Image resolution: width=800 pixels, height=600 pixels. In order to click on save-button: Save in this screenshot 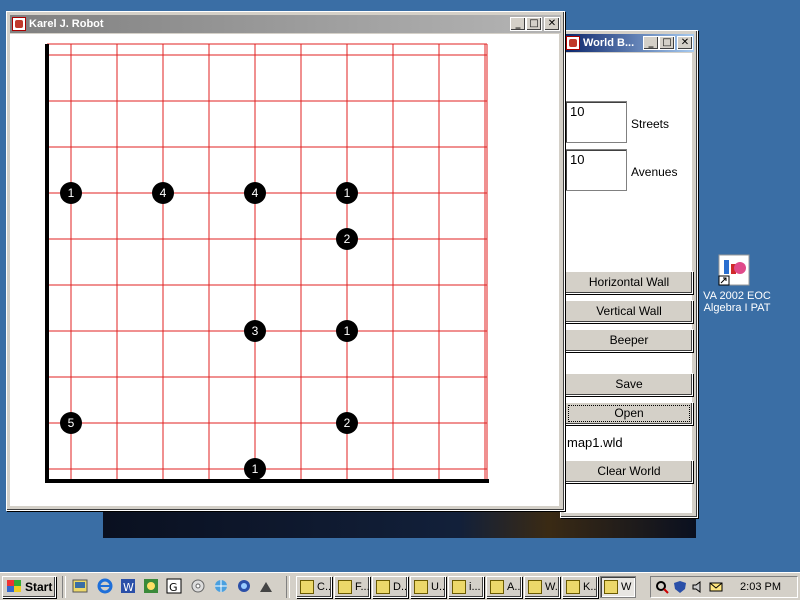, I will do `click(629, 384)`.